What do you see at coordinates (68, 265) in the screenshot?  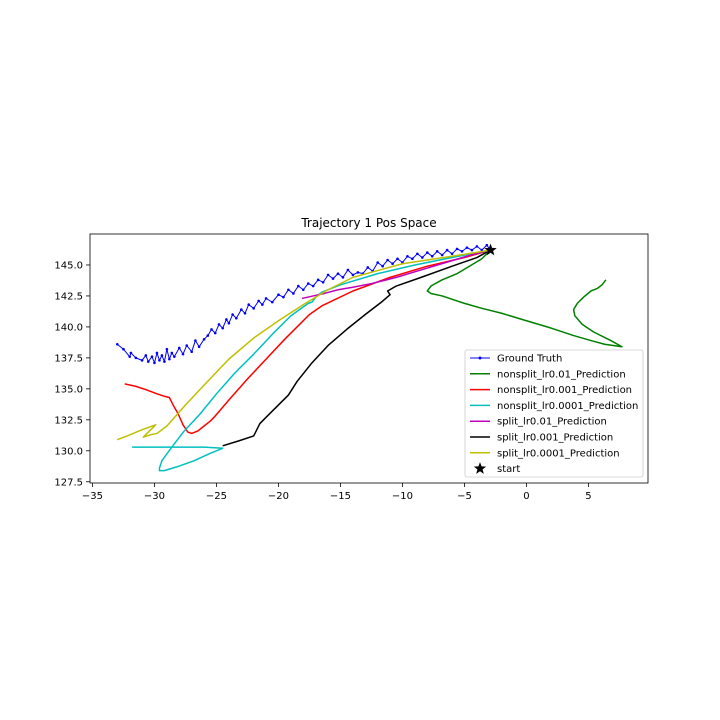 I see `y-tick-label: 145.0` at bounding box center [68, 265].